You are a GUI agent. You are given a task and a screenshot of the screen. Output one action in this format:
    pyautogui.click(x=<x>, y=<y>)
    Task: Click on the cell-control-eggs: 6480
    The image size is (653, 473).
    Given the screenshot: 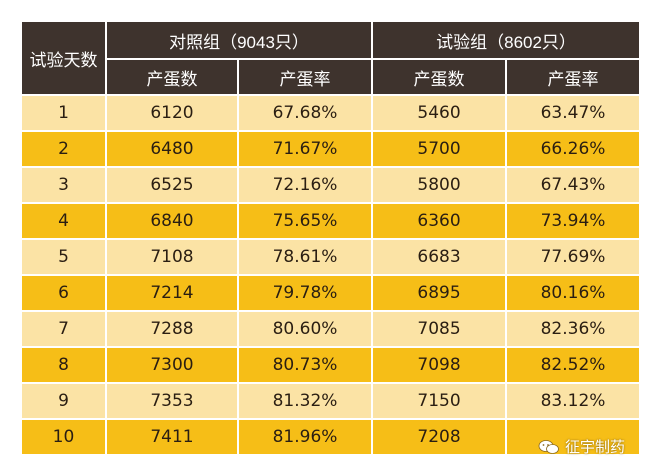 What is the action you would take?
    pyautogui.click(x=172, y=149)
    